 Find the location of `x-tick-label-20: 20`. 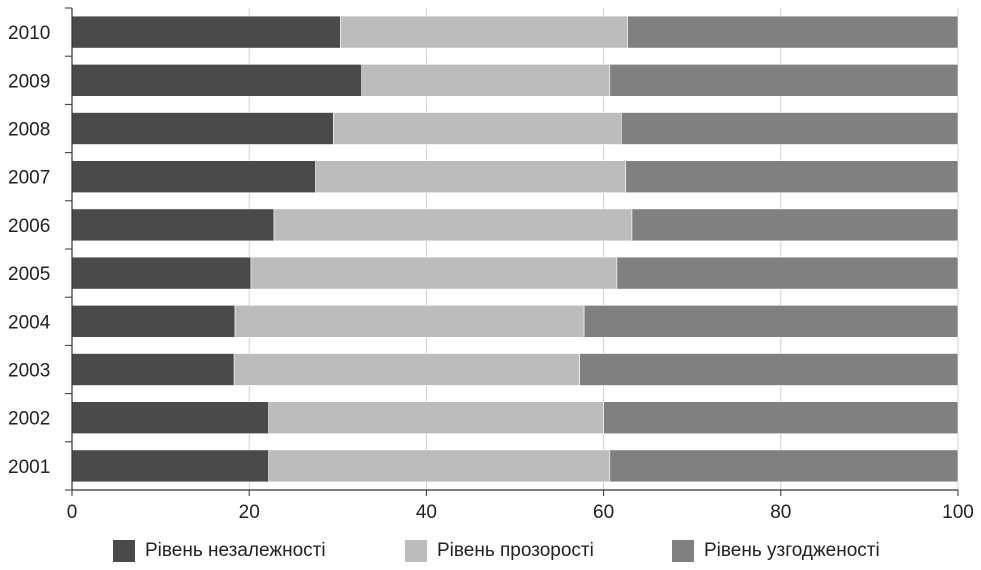

x-tick-label-20: 20 is located at coordinates (249, 512).